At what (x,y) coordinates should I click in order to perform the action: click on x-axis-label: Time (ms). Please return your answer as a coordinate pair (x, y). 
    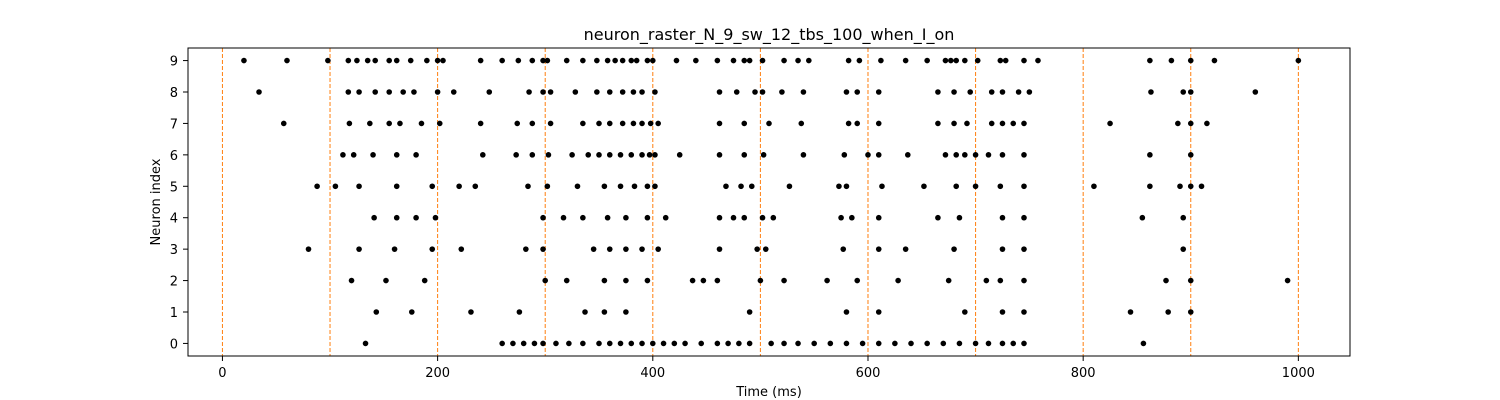
    Looking at the image, I should click on (768, 392).